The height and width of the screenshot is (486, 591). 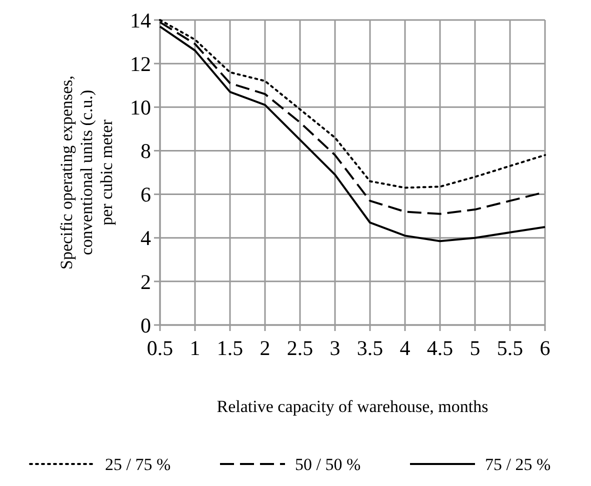 What do you see at coordinates (405, 348) in the screenshot?
I see `x-tick-label: 4` at bounding box center [405, 348].